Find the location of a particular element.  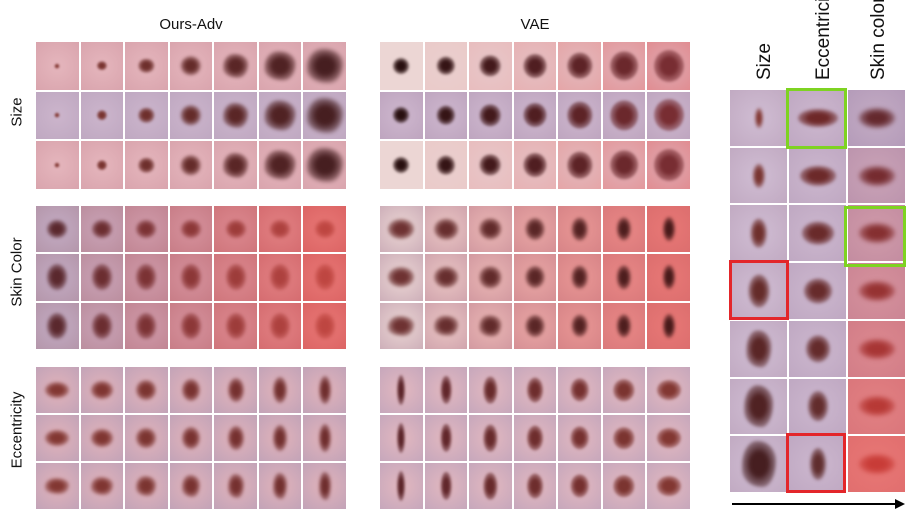

vae-eccentricity-grid is located at coordinates (535, 438).